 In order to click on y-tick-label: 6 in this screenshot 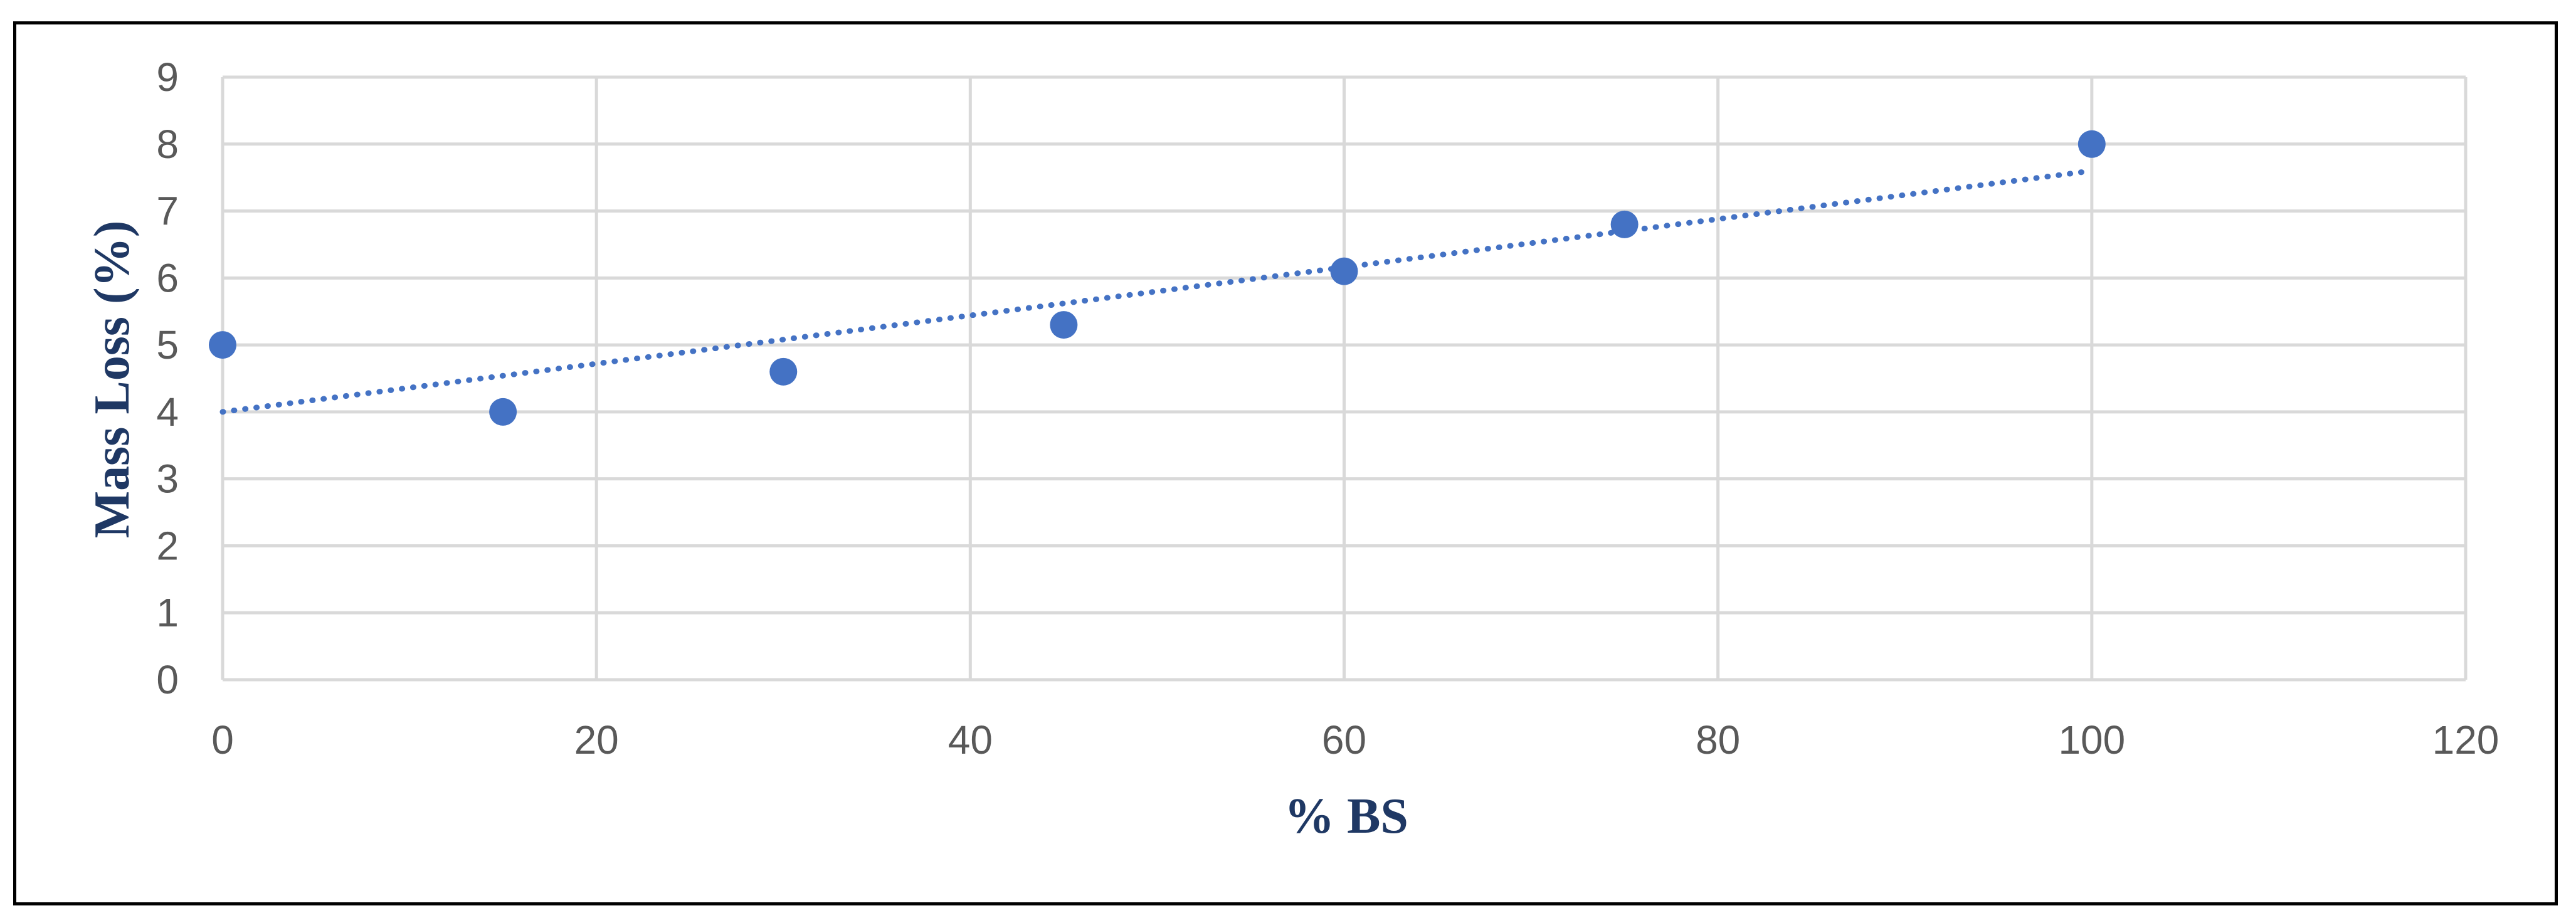, I will do `click(167, 277)`.